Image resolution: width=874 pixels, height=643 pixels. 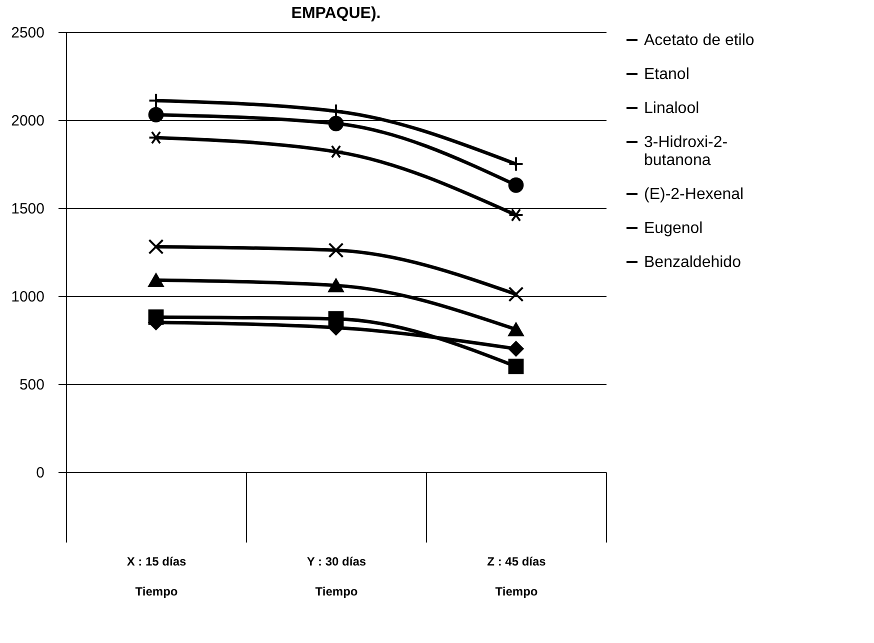 What do you see at coordinates (694, 194) in the screenshot?
I see `legend-label: (E)-2-Hexenal` at bounding box center [694, 194].